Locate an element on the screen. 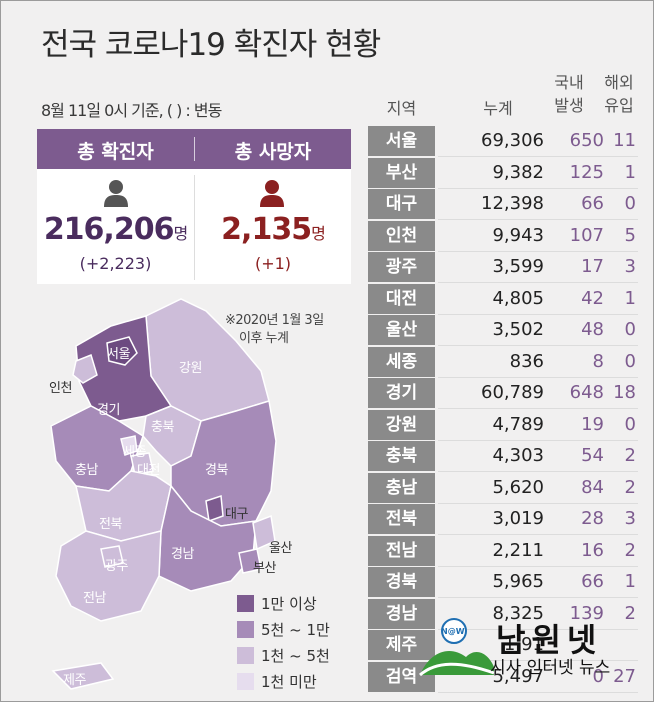 The image size is (654, 702). map-label-gwangju: 광주 is located at coordinates (116, 566).